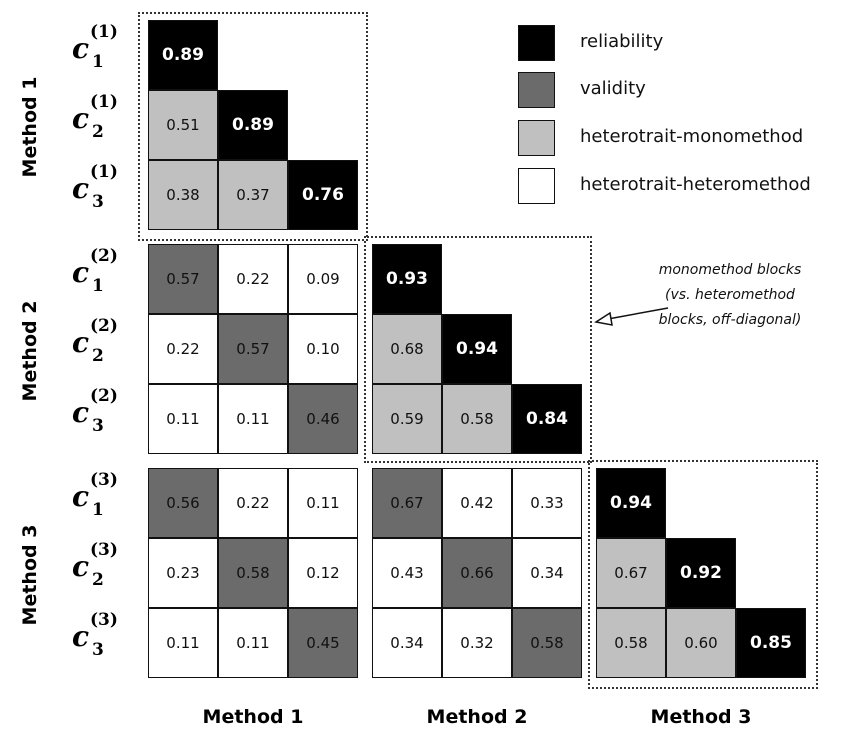  What do you see at coordinates (603, 318) in the screenshot?
I see `arrowhead-icon` at bounding box center [603, 318].